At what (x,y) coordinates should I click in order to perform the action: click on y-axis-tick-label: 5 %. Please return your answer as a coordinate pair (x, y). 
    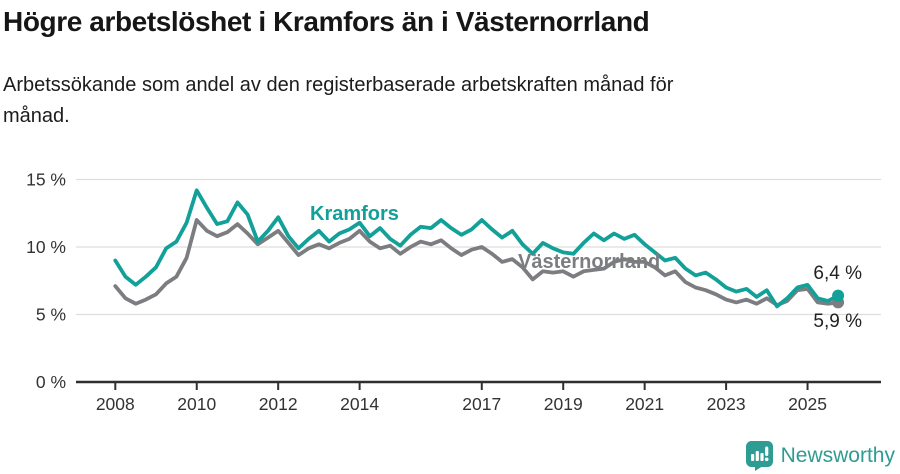
    Looking at the image, I should click on (51, 315).